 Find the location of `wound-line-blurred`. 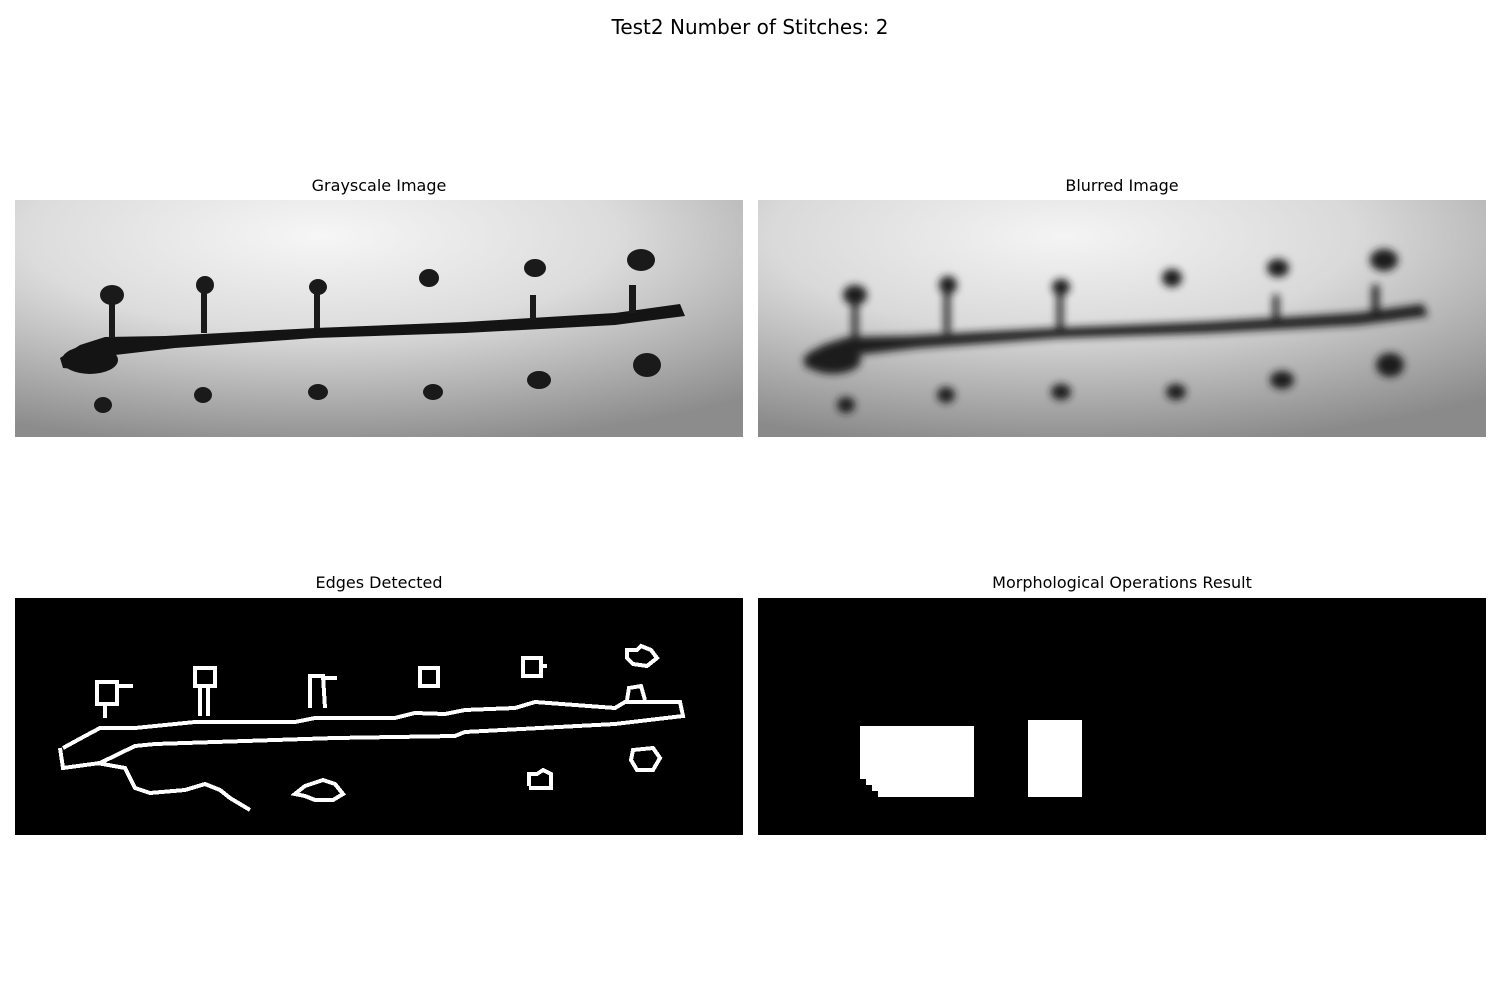

wound-line-blurred is located at coordinates (1115, 331).